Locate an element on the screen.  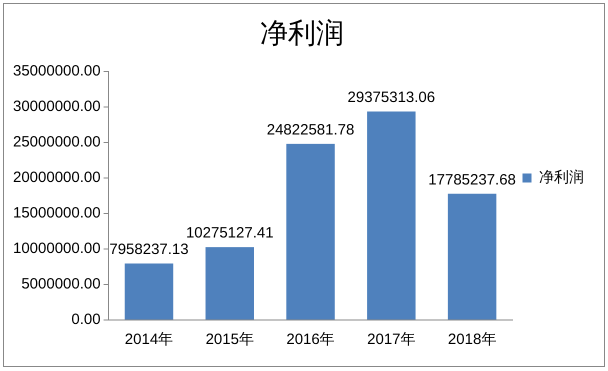
y-tick-label: 35000000.00 is located at coordinates (56, 71).